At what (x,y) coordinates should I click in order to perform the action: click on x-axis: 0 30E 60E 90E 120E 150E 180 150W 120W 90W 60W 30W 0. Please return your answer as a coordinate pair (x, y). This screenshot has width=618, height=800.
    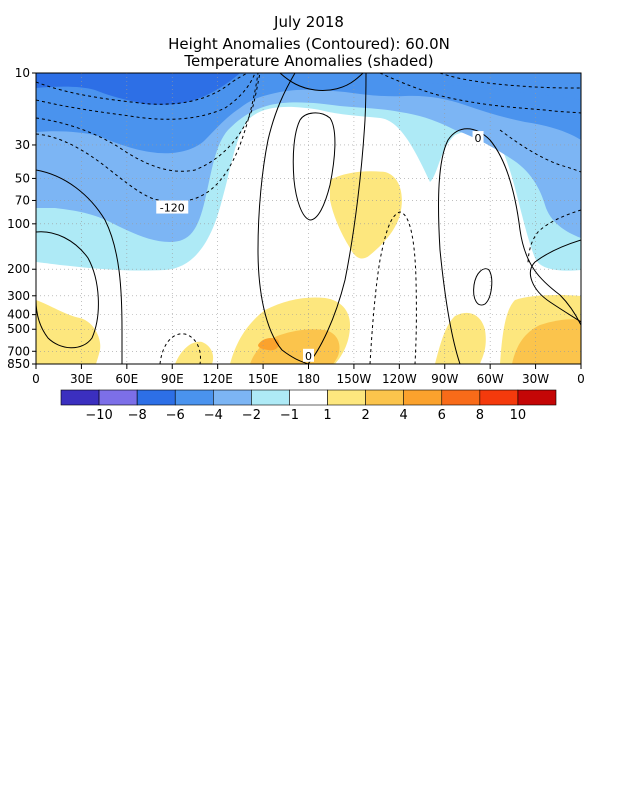
    Looking at the image, I should click on (308, 375).